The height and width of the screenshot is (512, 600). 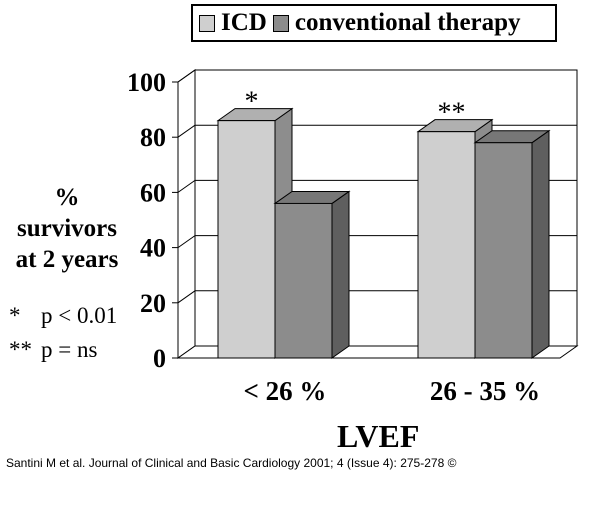 I want to click on significance-note-1: * p < 0.01, so click(x=63, y=316).